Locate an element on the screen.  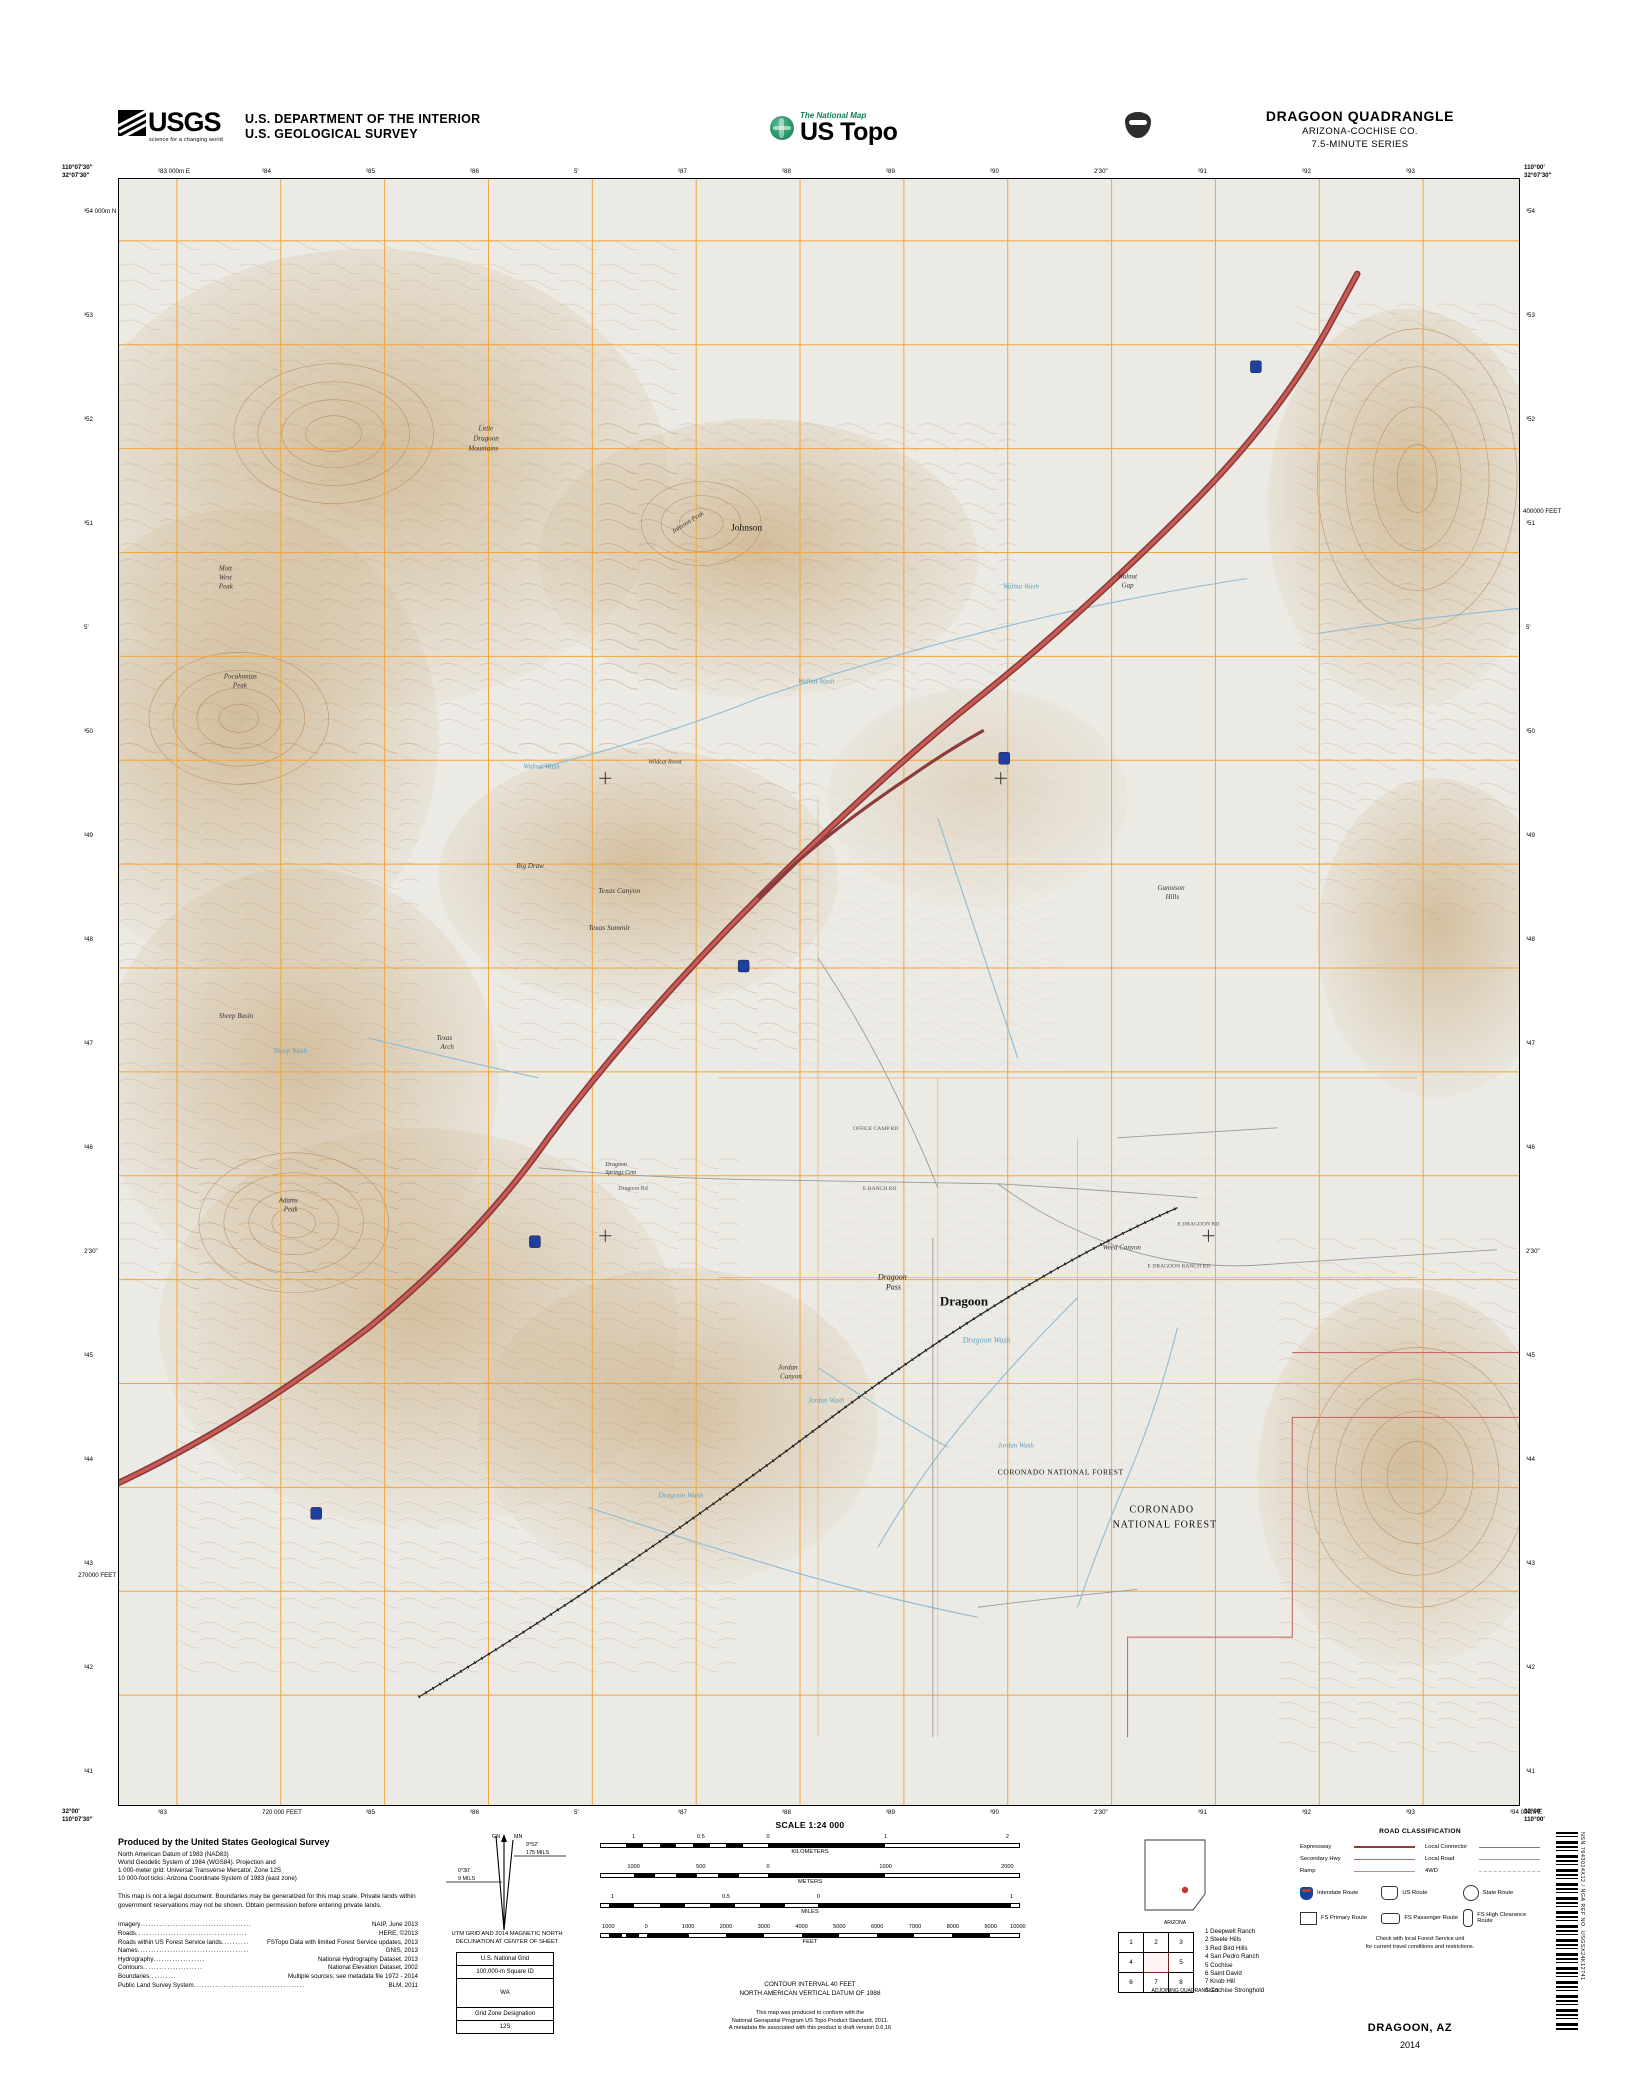
ft-tick-4: 3000 is located at coordinates (764, 1927).